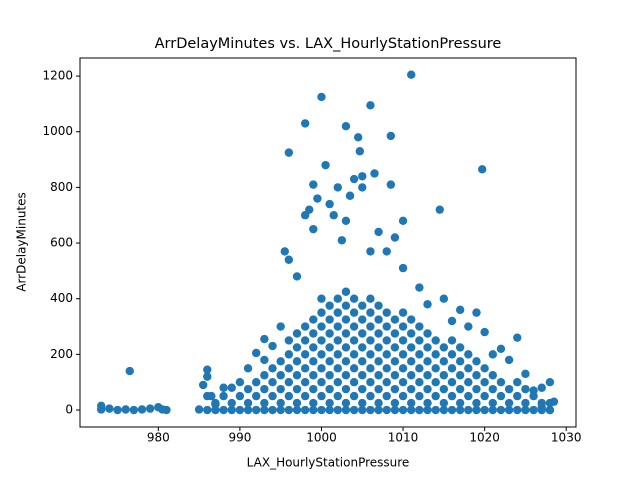  What do you see at coordinates (22, 242) in the screenshot?
I see `y-axis-label: ArrDelayMinutes` at bounding box center [22, 242].